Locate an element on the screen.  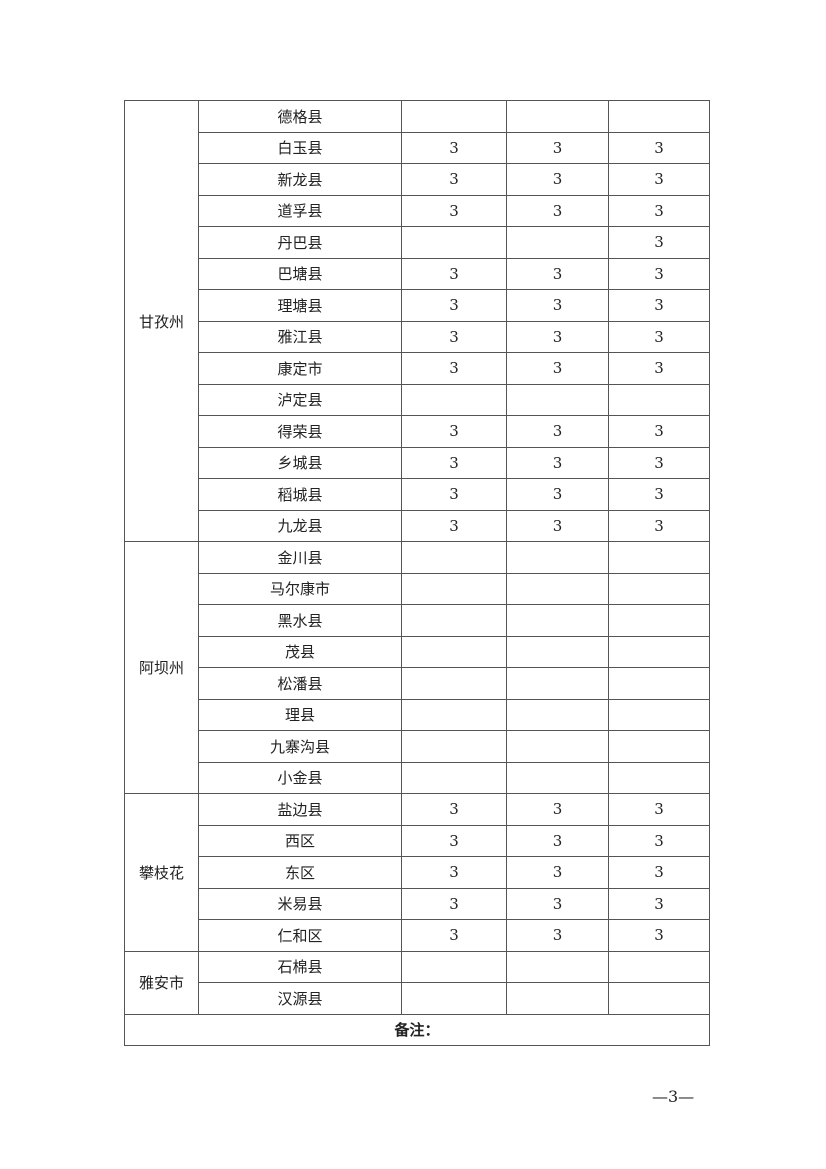
table-row: 米易县 3 3 3 is located at coordinates (417, 903).